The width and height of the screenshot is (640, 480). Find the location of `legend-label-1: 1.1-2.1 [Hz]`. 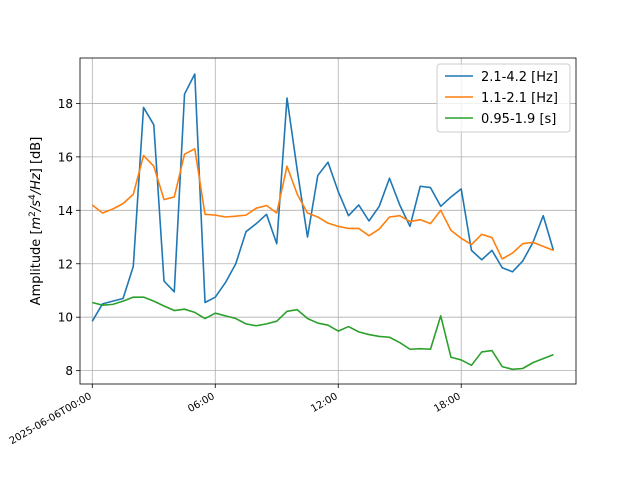

legend-label-1: 1.1-2.1 [Hz] is located at coordinates (519, 98).